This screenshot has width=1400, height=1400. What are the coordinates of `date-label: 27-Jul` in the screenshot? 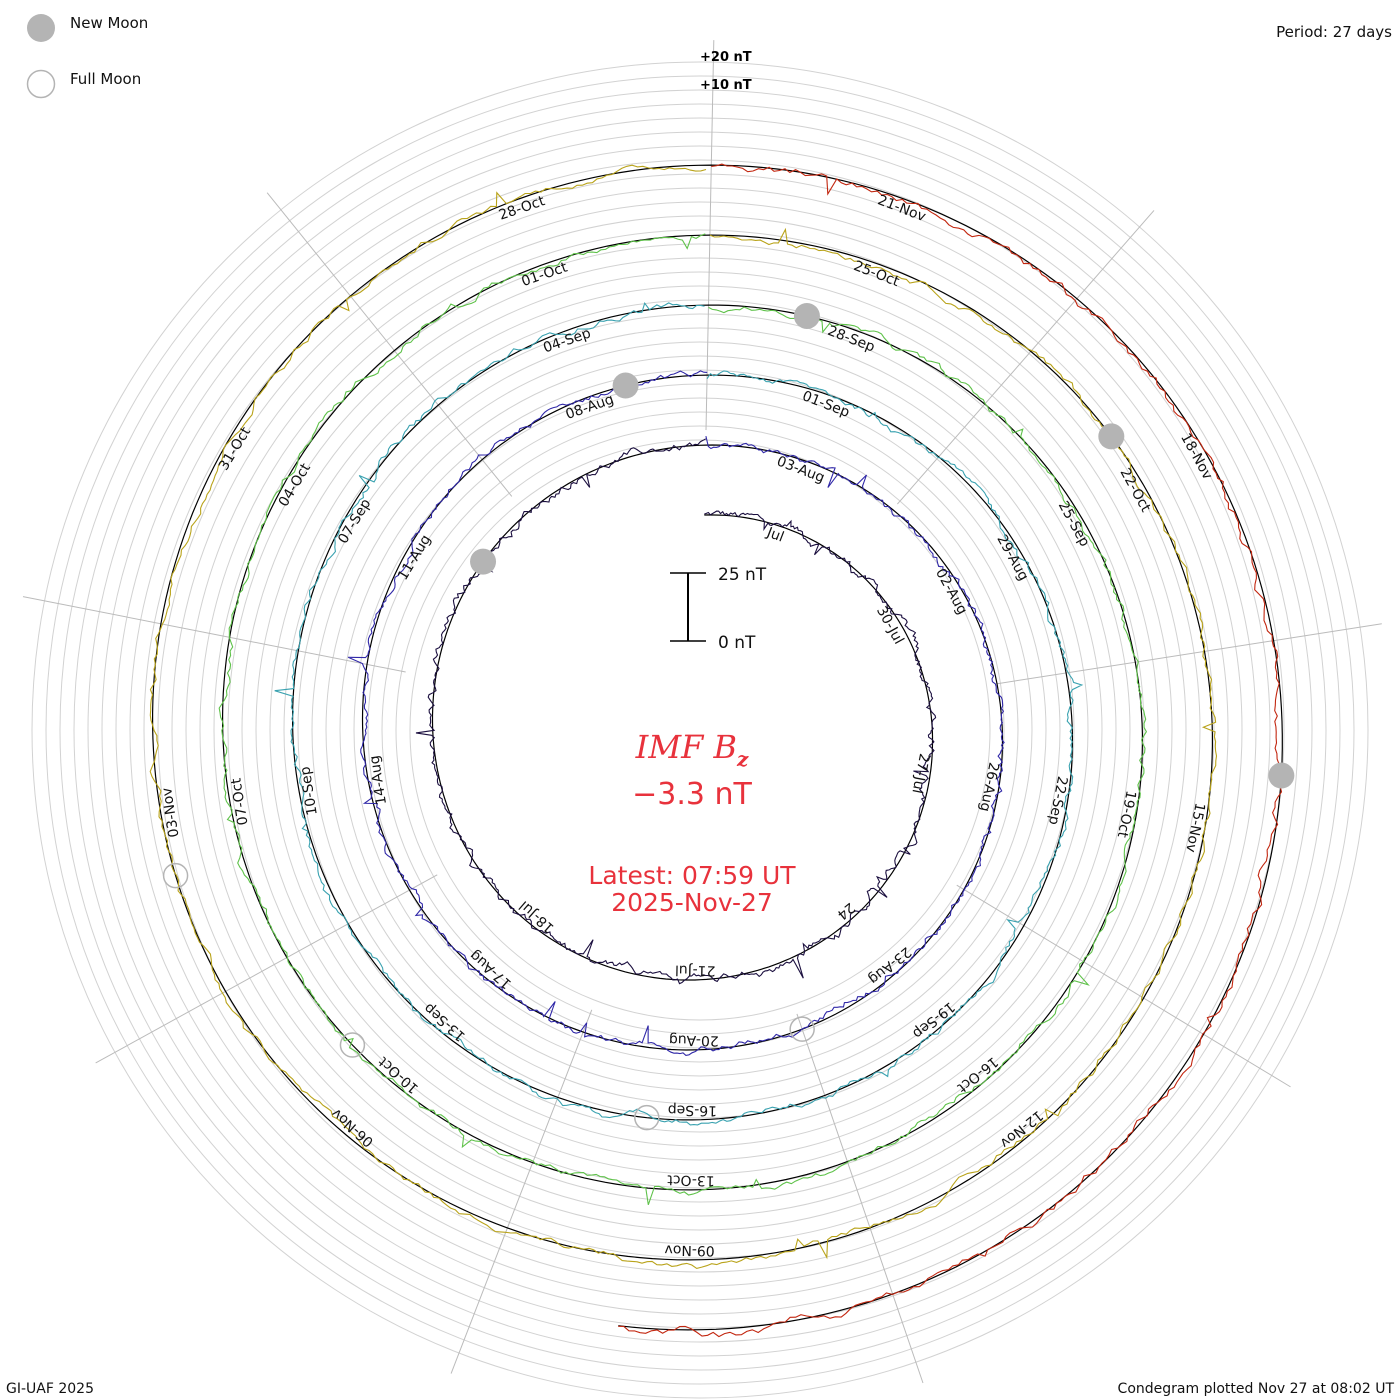 It's located at (920, 773).